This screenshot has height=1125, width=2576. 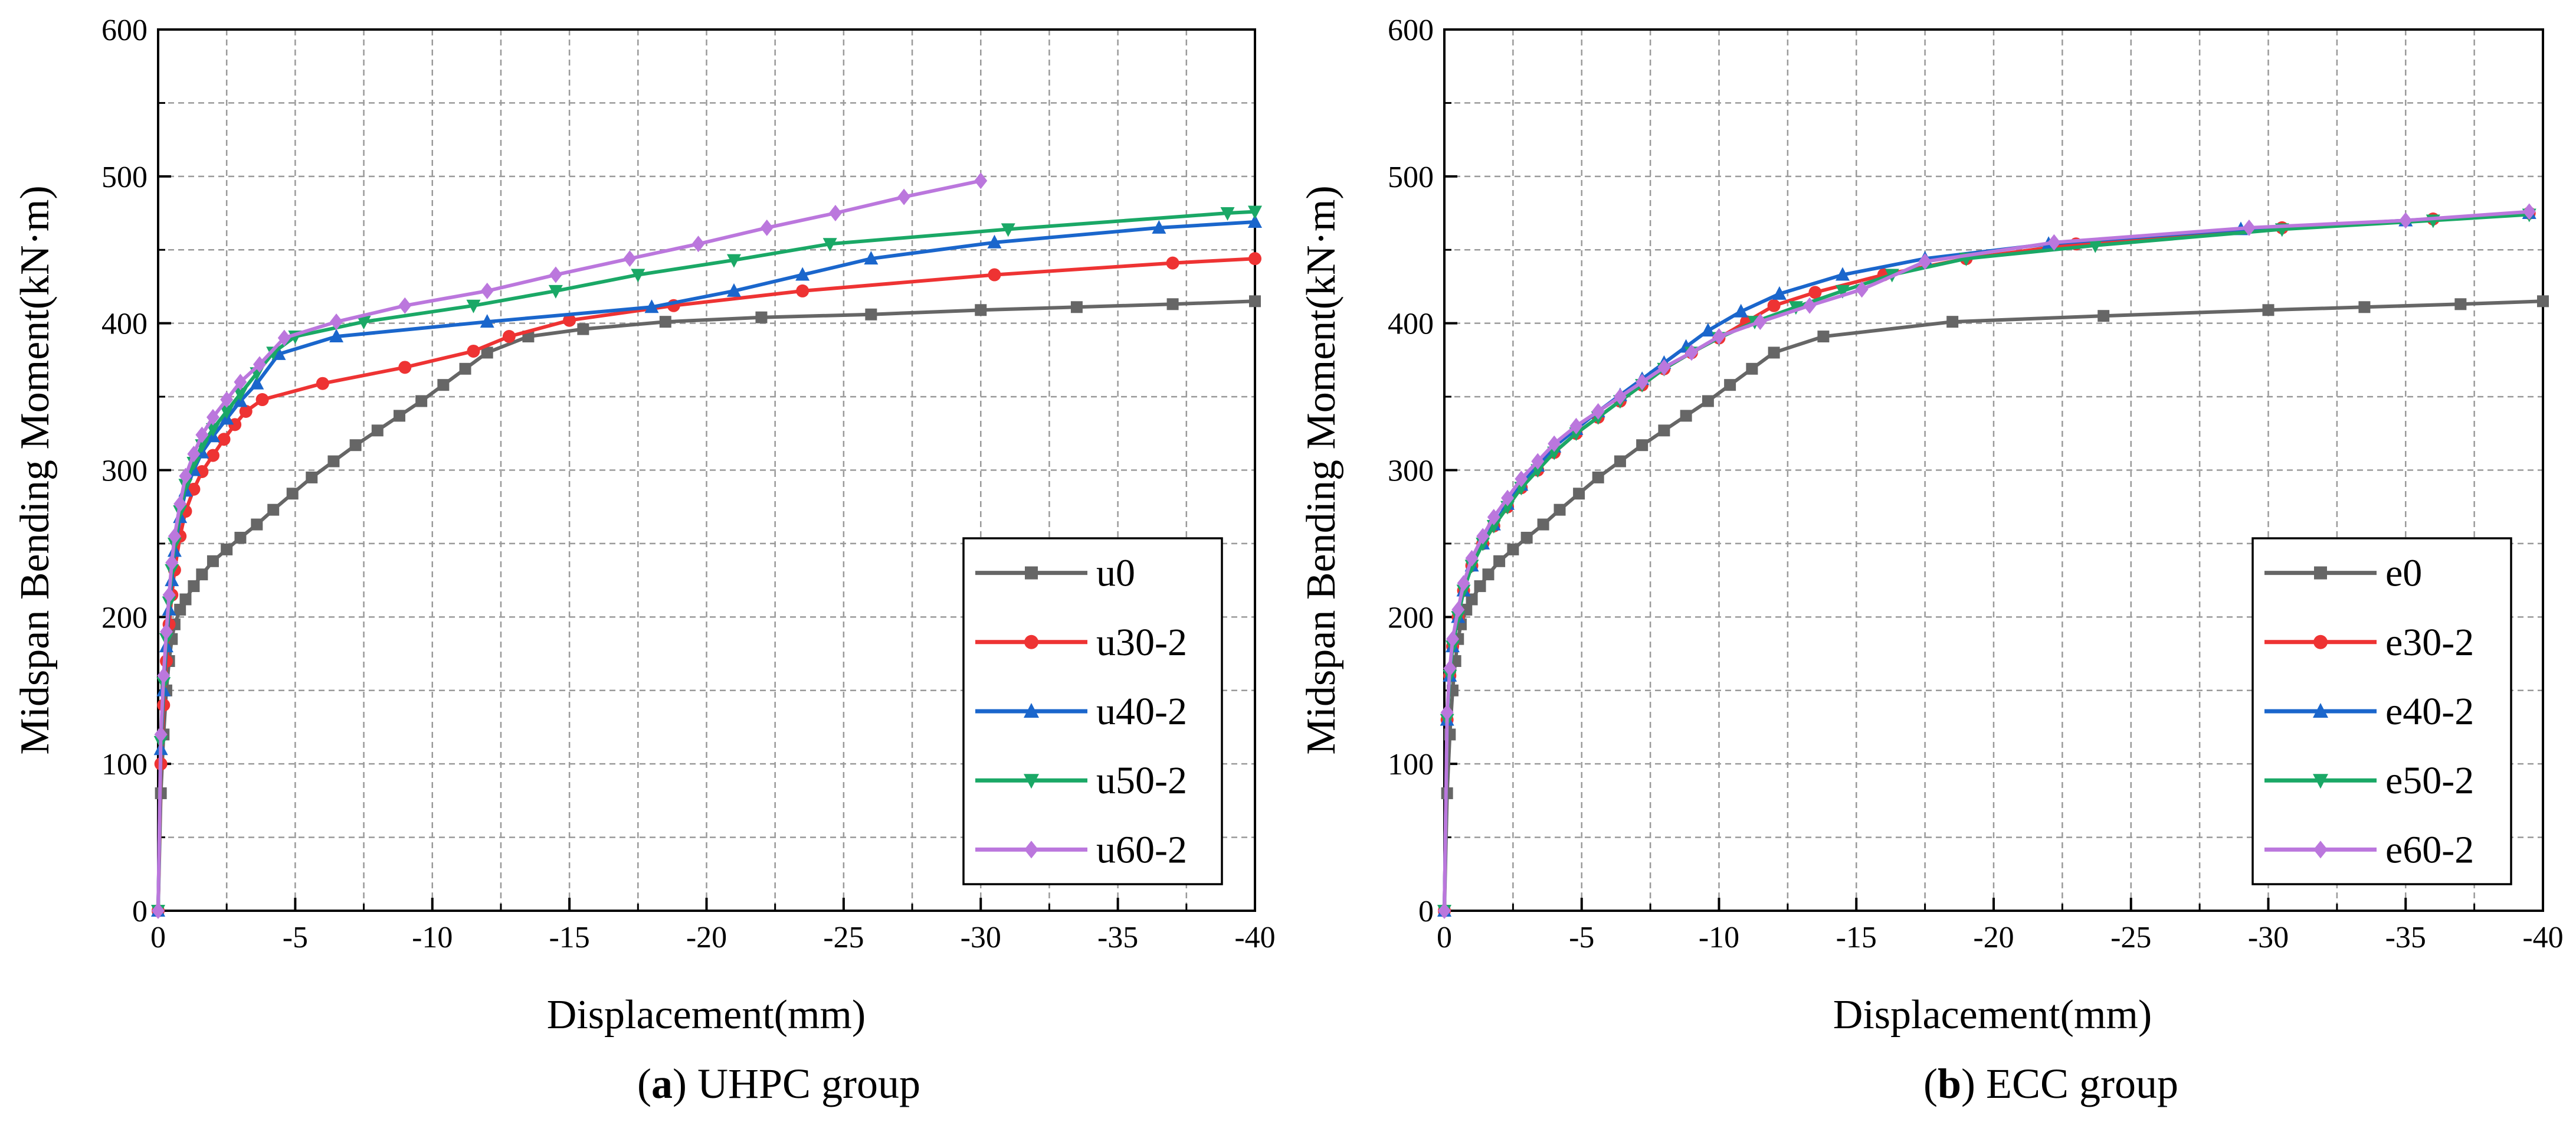 What do you see at coordinates (662, 1084) in the screenshot?
I see `caption-panel-letter: a` at bounding box center [662, 1084].